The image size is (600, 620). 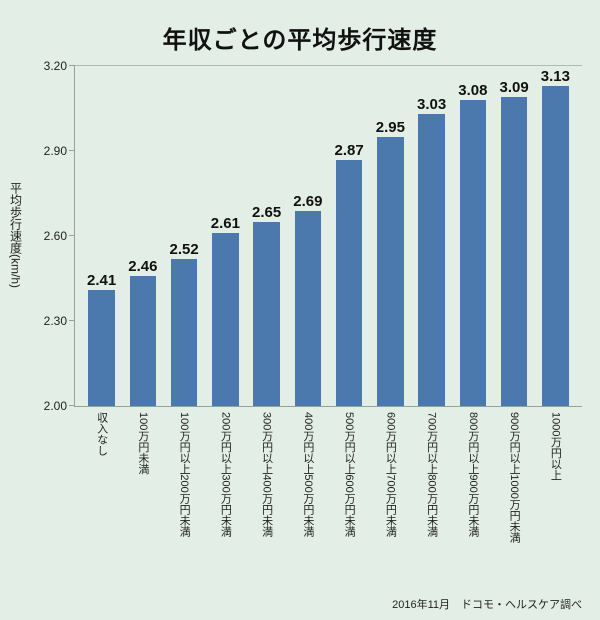 I want to click on bar-column: 2.41, so click(x=101, y=236).